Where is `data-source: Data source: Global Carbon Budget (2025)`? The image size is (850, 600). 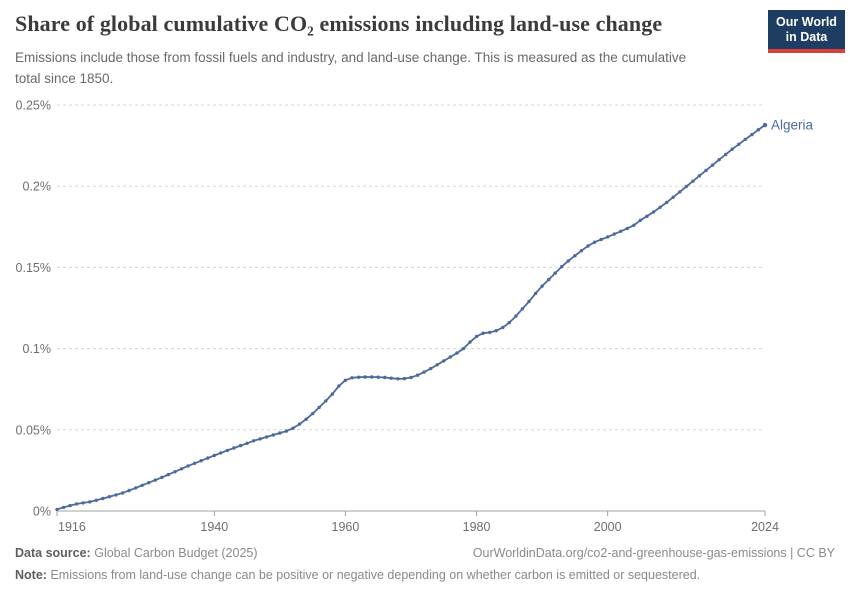
data-source: Data source: Global Carbon Budget (2025) is located at coordinates (136, 553).